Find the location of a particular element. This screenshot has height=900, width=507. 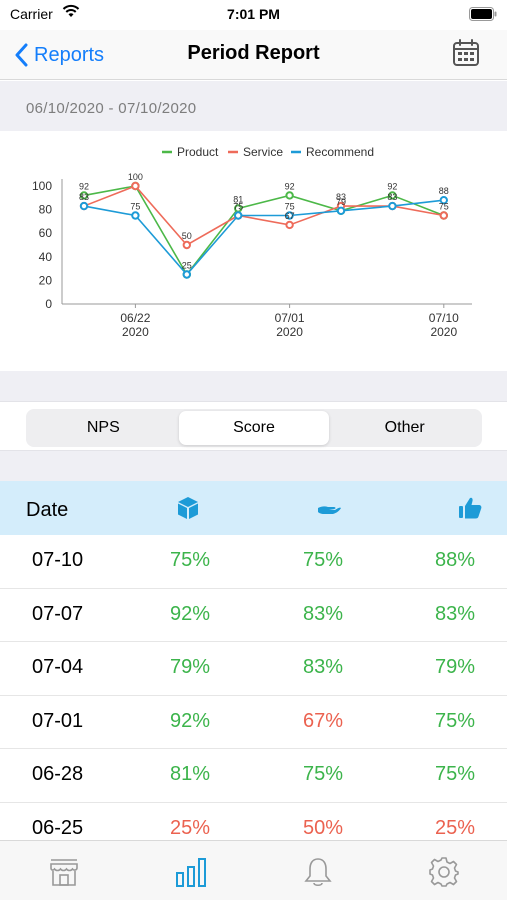

segment-other: Other is located at coordinates (404, 428).